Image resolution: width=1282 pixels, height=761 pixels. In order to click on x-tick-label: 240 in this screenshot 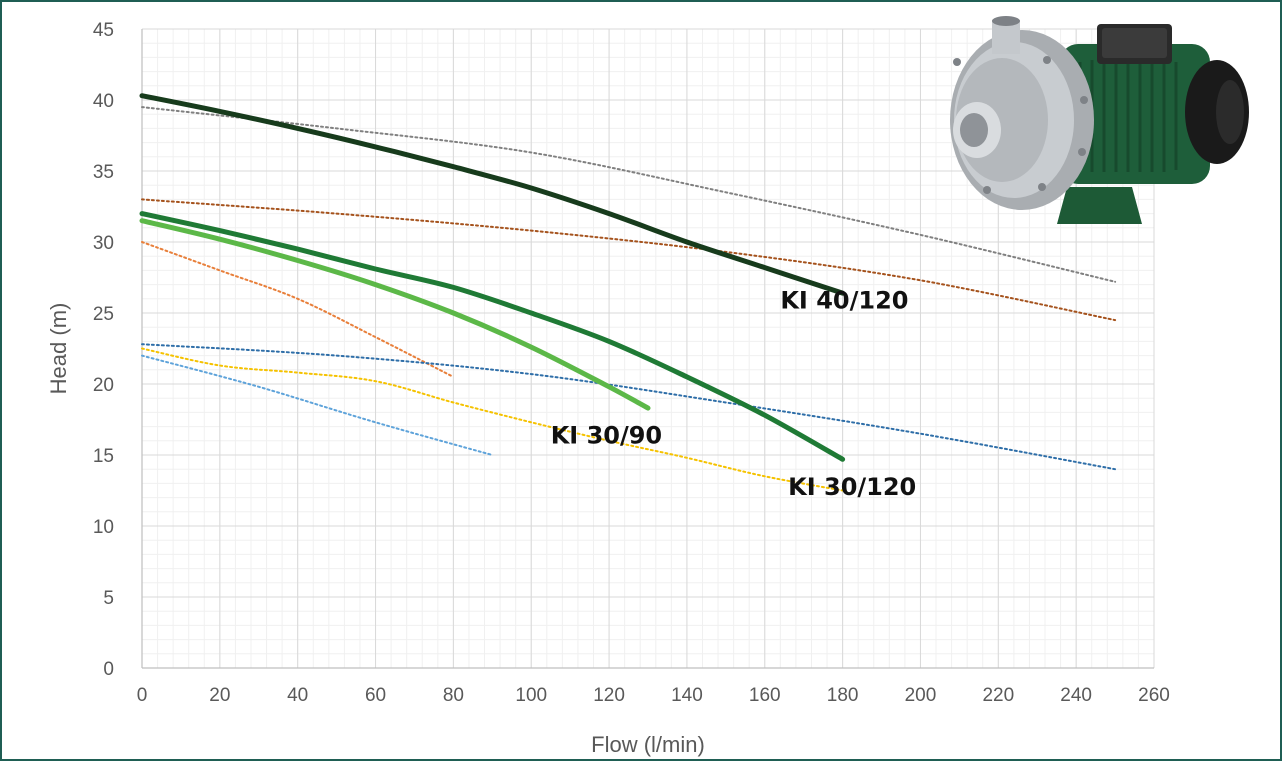, I will do `click(1076, 695)`.